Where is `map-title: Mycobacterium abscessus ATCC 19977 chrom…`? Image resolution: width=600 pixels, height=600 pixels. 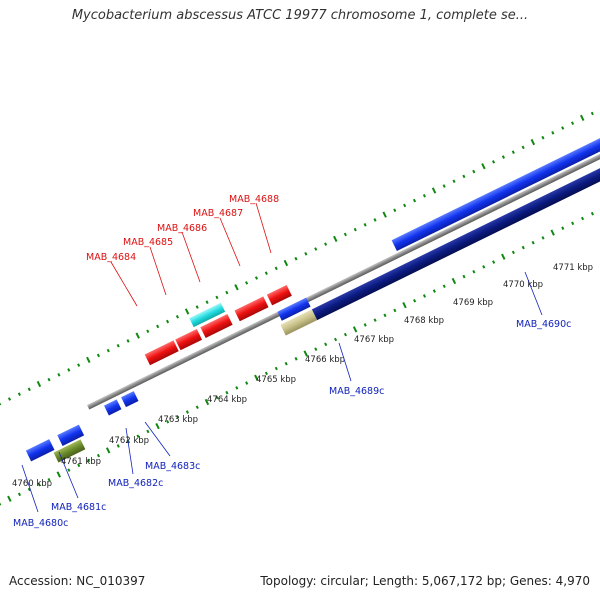 map-title: Mycobacterium abscessus ATCC 19977 chrom… is located at coordinates (300, 15).